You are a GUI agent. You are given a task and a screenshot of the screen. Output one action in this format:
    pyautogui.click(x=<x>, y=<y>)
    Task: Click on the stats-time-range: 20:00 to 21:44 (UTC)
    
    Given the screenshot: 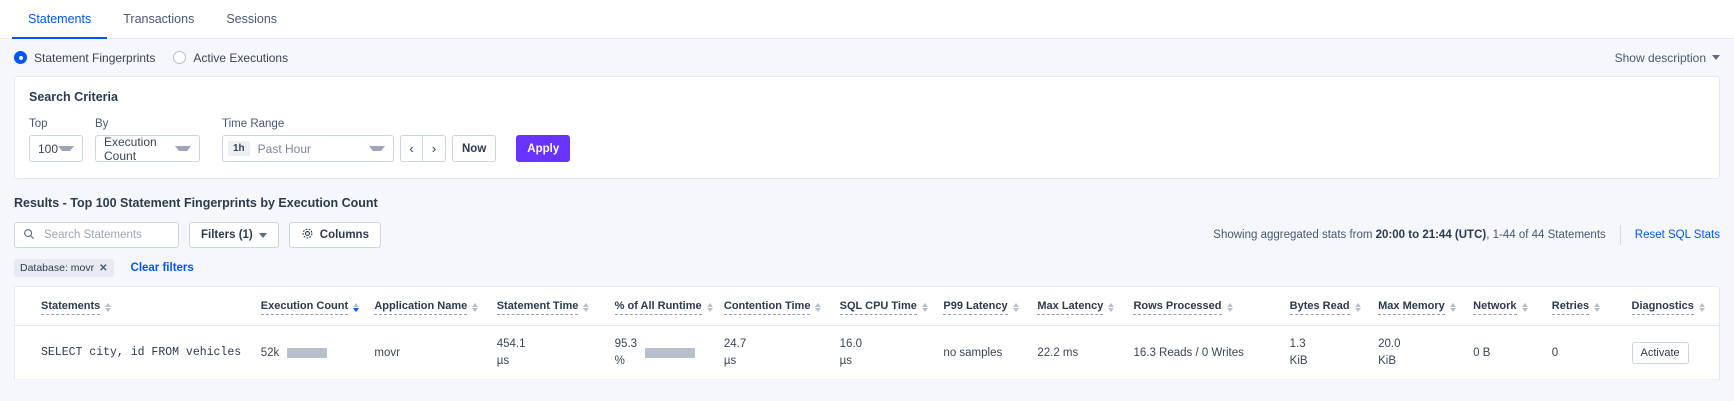 What is the action you would take?
    pyautogui.click(x=1431, y=235)
    